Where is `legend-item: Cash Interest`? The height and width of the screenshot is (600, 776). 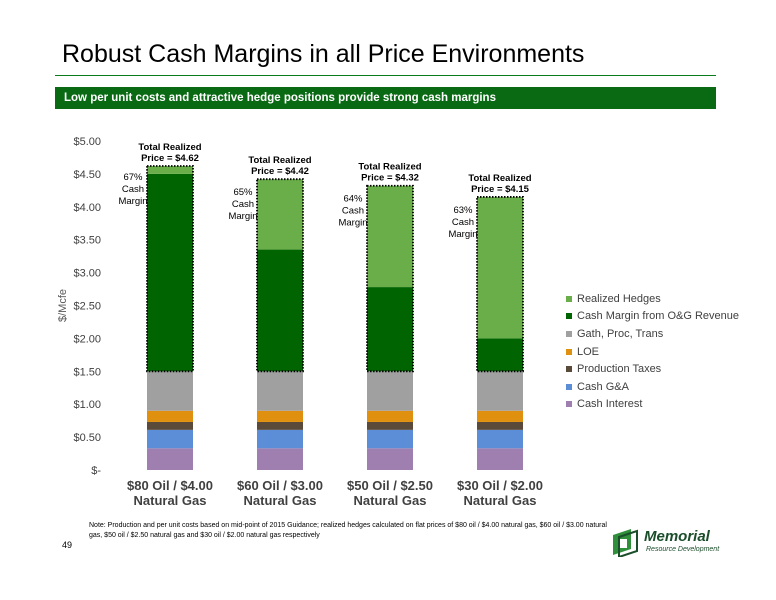
legend-item: Cash Interest is located at coordinates (652, 405).